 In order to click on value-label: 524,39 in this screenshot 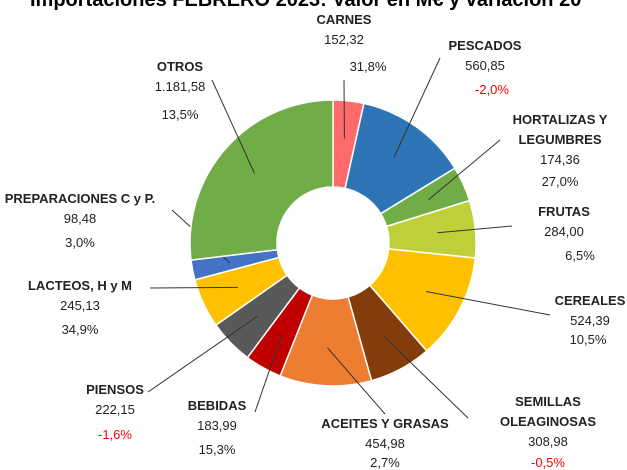, I will do `click(590, 320)`.